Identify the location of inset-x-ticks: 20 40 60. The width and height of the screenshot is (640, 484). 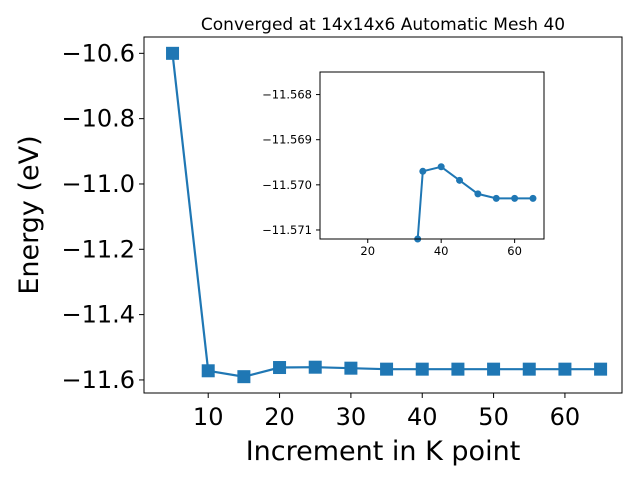
(441, 248).